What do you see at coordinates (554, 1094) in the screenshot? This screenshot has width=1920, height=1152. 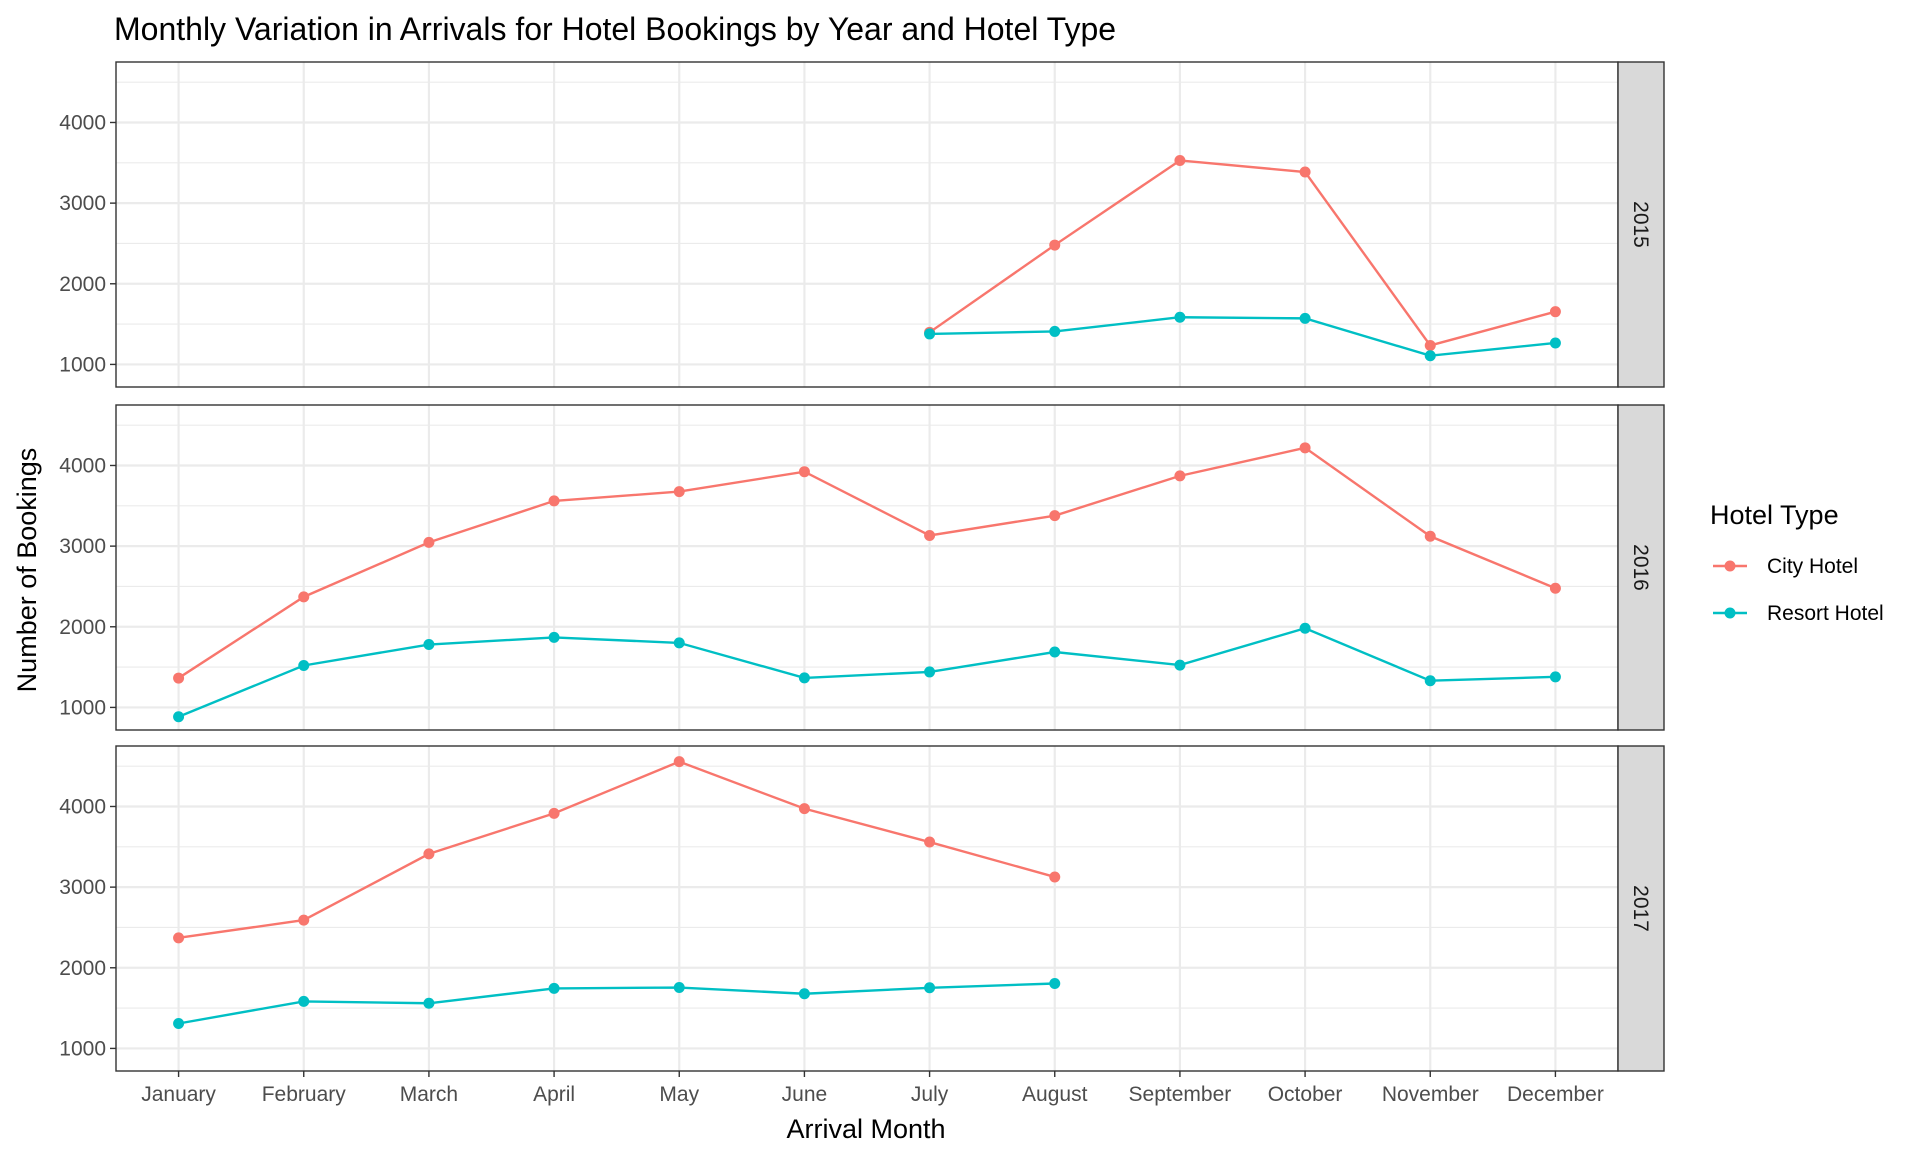 I see `x-tick-label-april: April` at bounding box center [554, 1094].